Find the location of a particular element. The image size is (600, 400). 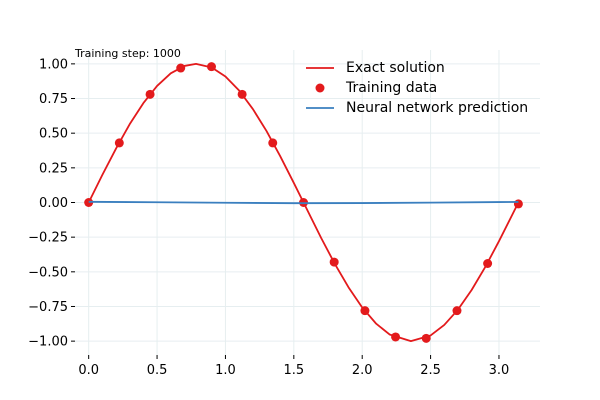

y-tick-label: 0.50 is located at coordinates (53, 134).